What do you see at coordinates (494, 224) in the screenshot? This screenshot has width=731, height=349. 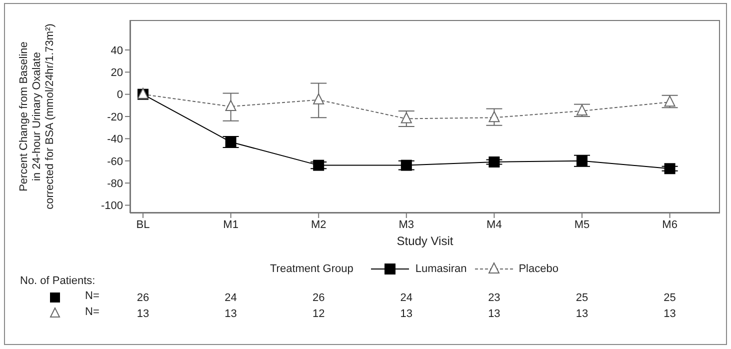 I see `x-tick-label: M4` at bounding box center [494, 224].